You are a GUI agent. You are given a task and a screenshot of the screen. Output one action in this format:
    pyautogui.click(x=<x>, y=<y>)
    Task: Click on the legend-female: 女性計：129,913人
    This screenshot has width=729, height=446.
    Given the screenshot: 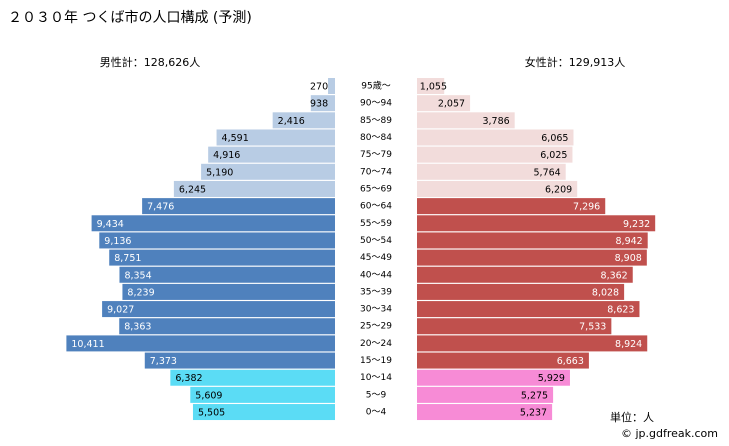 What is the action you would take?
    pyautogui.click(x=575, y=62)
    